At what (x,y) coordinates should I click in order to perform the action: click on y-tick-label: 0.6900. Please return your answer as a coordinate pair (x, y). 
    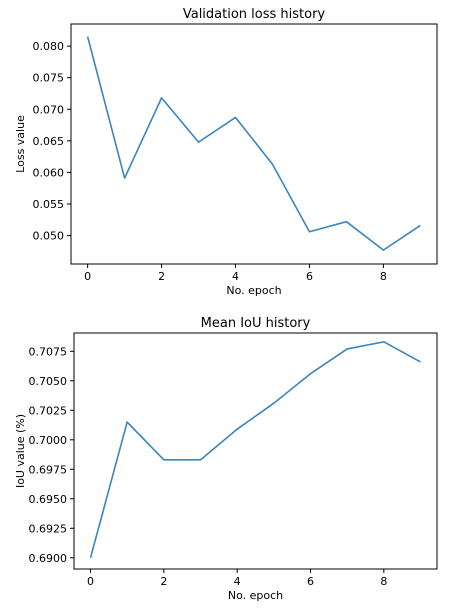
    Looking at the image, I should click on (48, 558).